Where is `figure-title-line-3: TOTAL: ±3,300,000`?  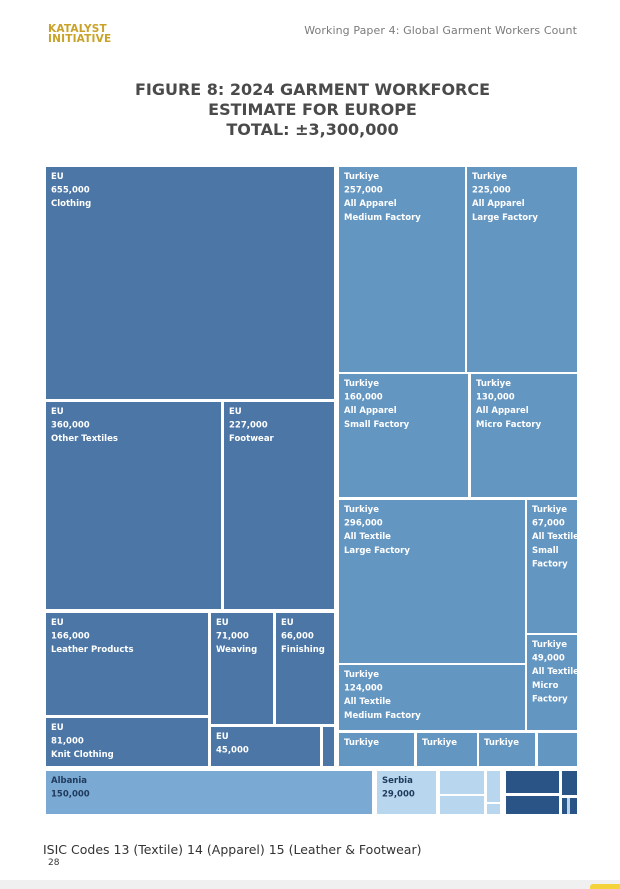
figure-title-line-3: TOTAL: ±3,300,000 is located at coordinates (312, 129).